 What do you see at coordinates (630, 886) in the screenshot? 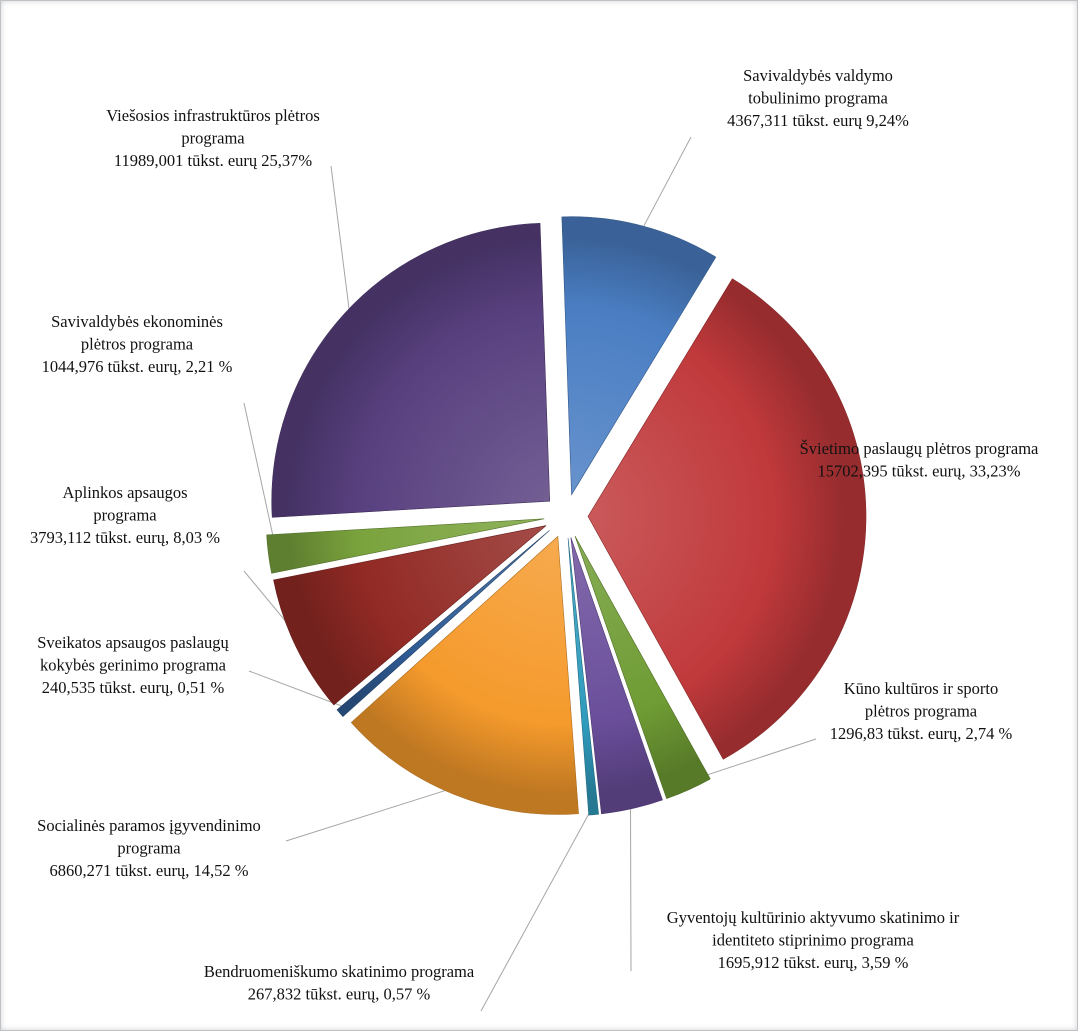
I see `leader-line-gyventoju-kulturinio-aktyvumo-skatinimo-ir-identiteto-stiprinimo-programa` at bounding box center [630, 886].